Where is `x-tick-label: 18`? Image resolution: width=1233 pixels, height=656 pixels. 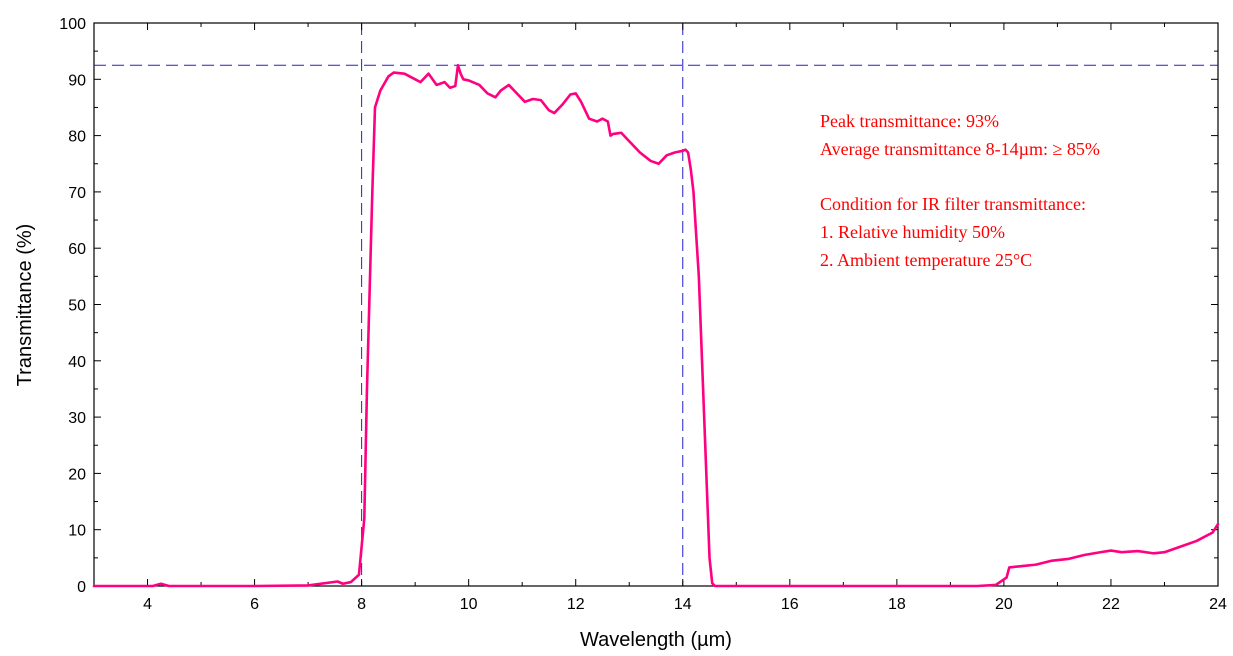
x-tick-label: 18 is located at coordinates (897, 604).